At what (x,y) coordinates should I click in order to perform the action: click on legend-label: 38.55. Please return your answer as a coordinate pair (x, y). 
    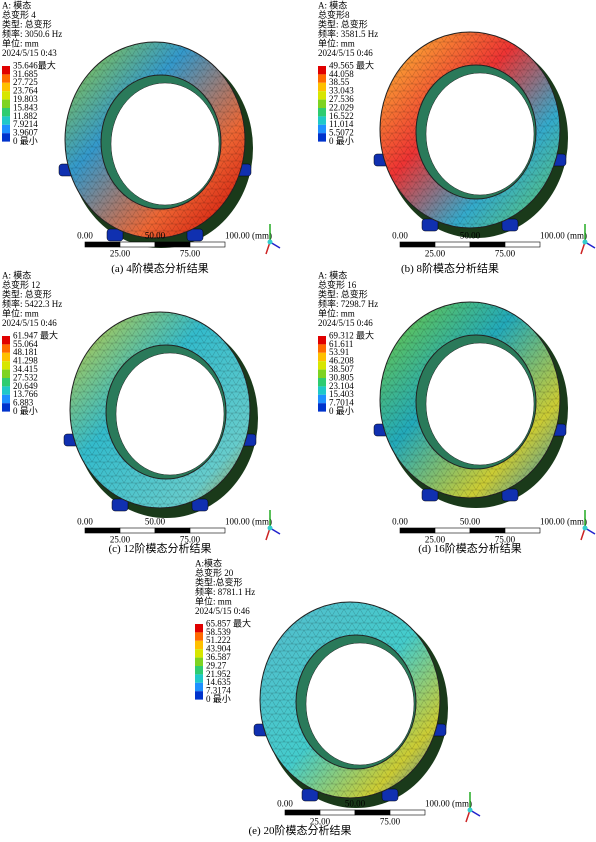
    Looking at the image, I should click on (339, 82).